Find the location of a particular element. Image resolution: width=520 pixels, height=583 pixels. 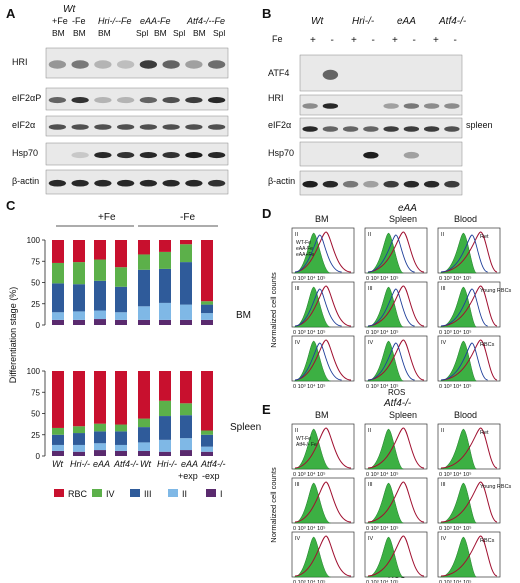

panel-b-row-eif2a: eIF2α is located at coordinates (279, 125).